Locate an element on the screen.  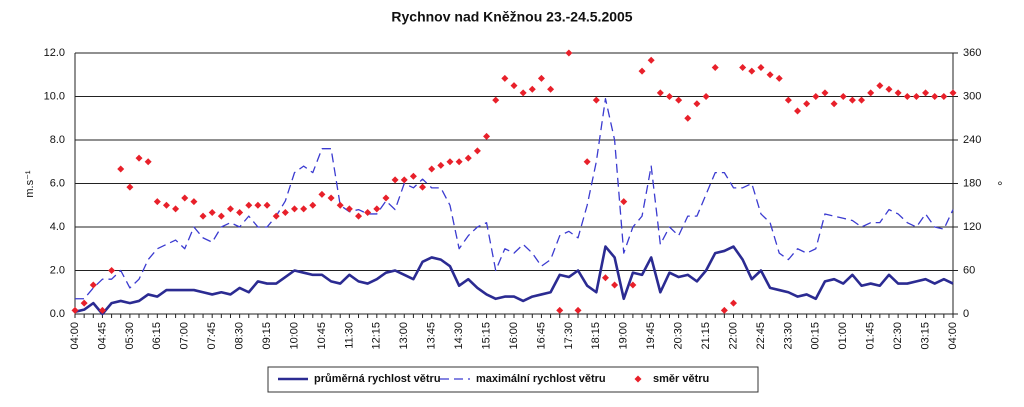
x-tick-label: 16:00 is located at coordinates (514, 336).